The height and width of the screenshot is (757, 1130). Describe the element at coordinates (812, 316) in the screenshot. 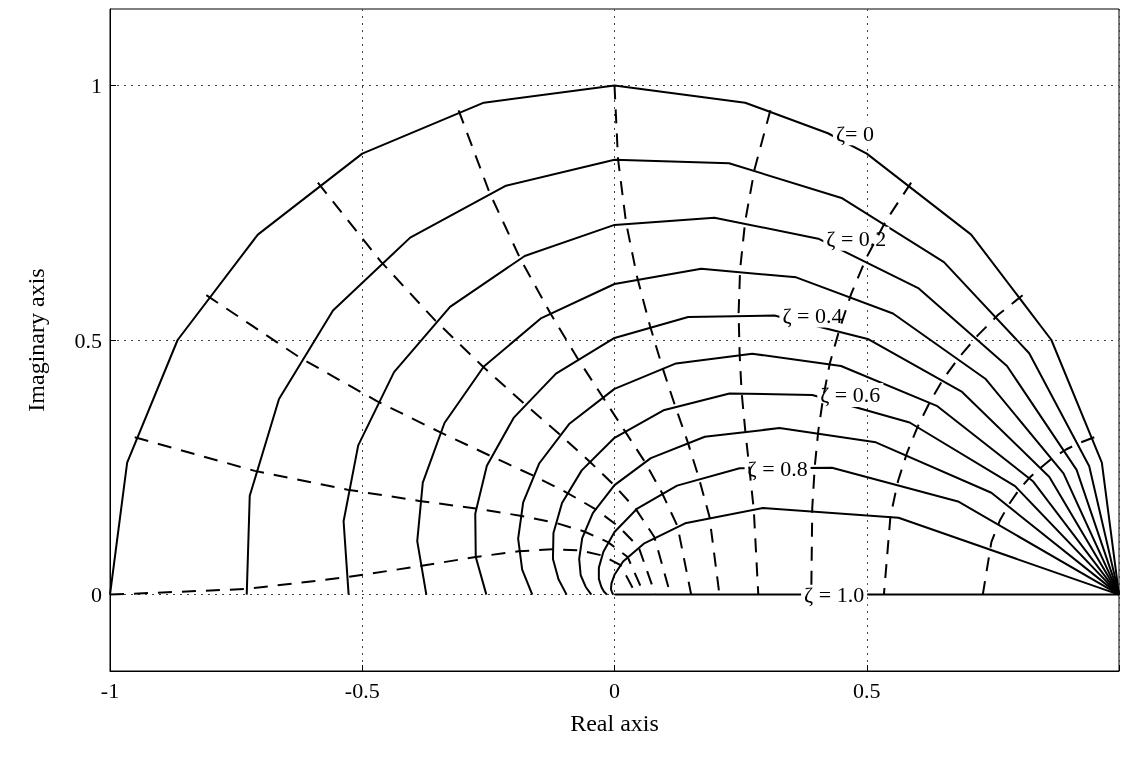

I see `annotation: ζ = 0.4` at that location.